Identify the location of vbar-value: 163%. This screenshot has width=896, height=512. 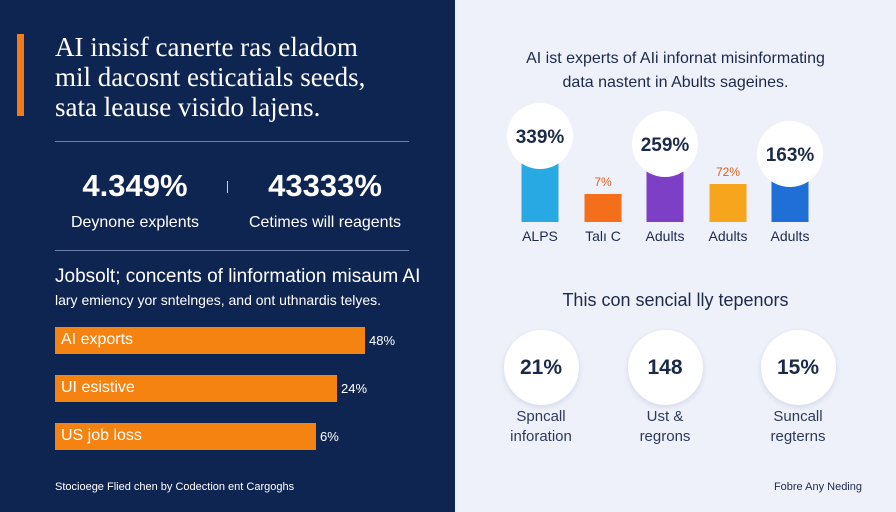
(790, 155).